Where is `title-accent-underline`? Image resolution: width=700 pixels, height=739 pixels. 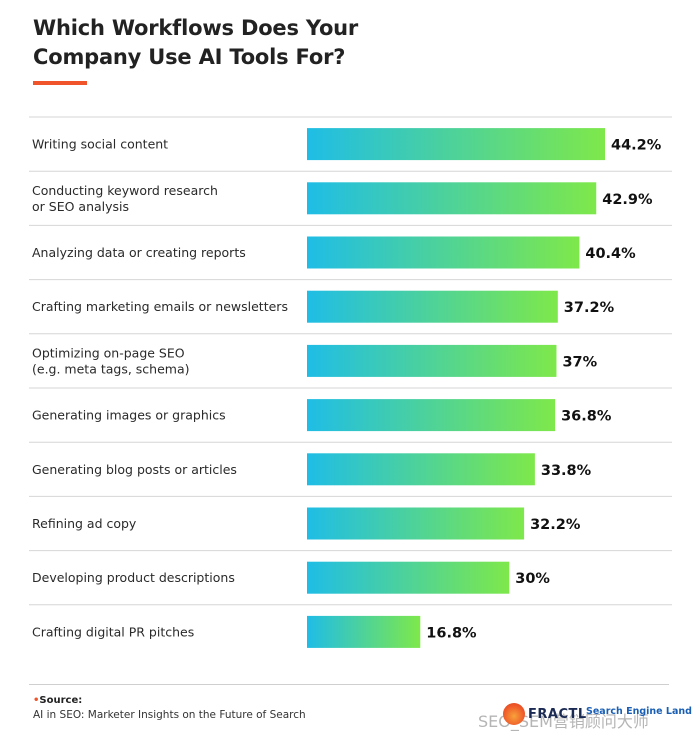
title-accent-underline is located at coordinates (60, 83).